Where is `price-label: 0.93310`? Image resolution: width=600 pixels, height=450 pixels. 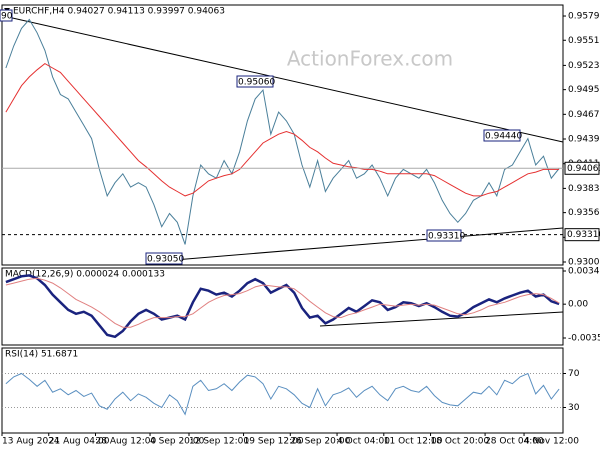
price-label: 0.93310 is located at coordinates (583, 235).